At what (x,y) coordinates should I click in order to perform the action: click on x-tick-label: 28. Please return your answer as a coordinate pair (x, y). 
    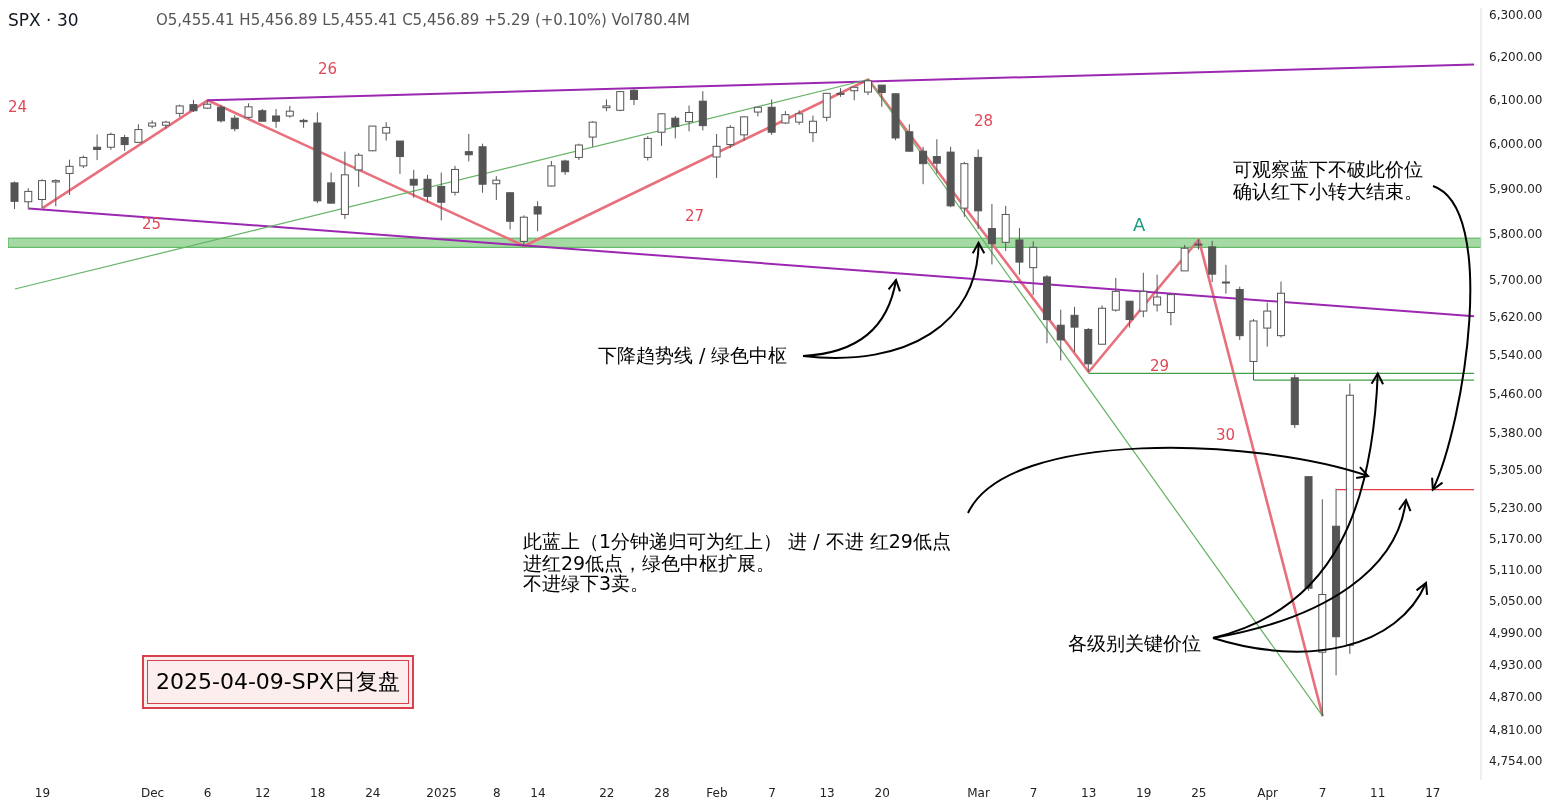
    Looking at the image, I should click on (662, 792).